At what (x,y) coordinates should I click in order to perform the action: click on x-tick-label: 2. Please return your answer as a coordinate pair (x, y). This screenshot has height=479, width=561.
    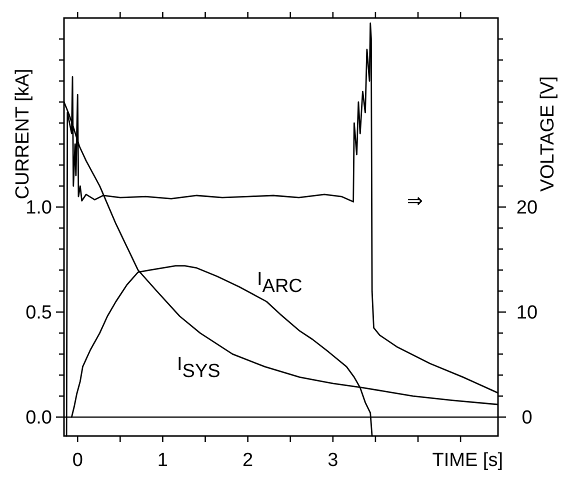
    Looking at the image, I should click on (248, 460).